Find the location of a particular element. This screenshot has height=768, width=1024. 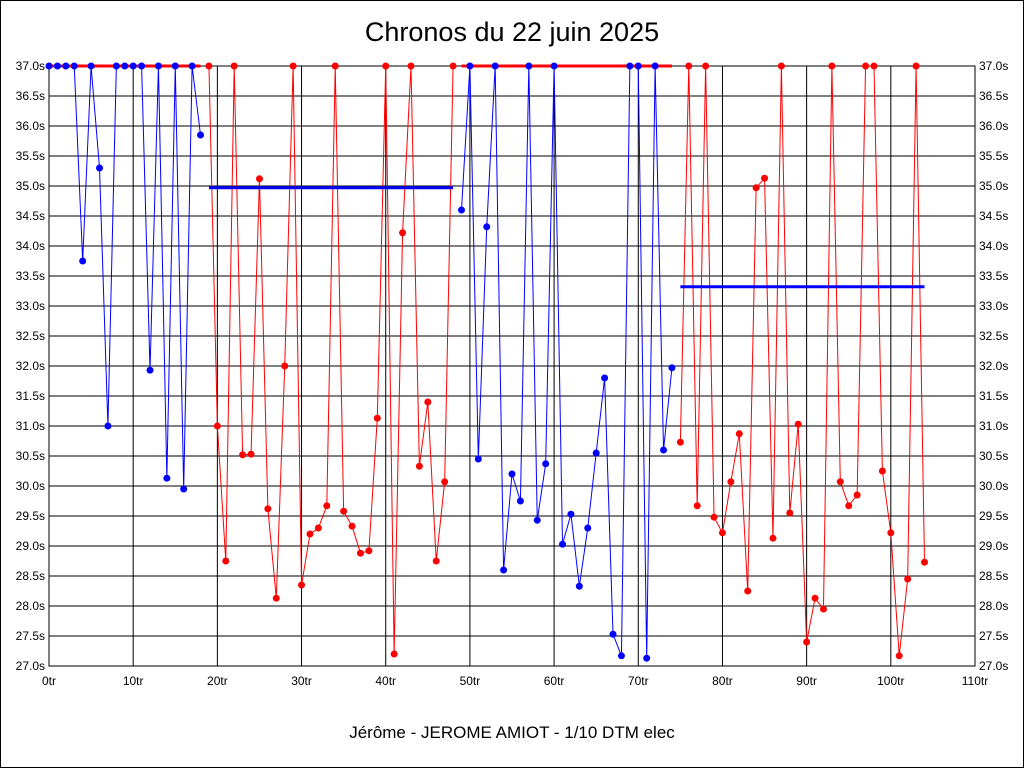

y-tick-label-left: 36.5s is located at coordinates (30, 96).